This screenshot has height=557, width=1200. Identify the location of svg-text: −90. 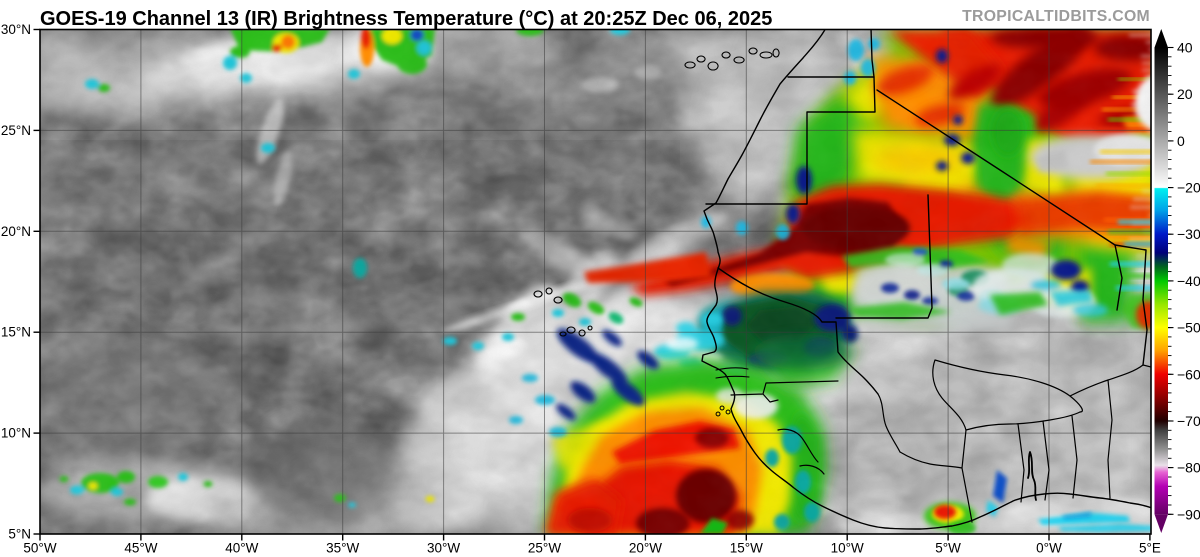
(1188, 514).